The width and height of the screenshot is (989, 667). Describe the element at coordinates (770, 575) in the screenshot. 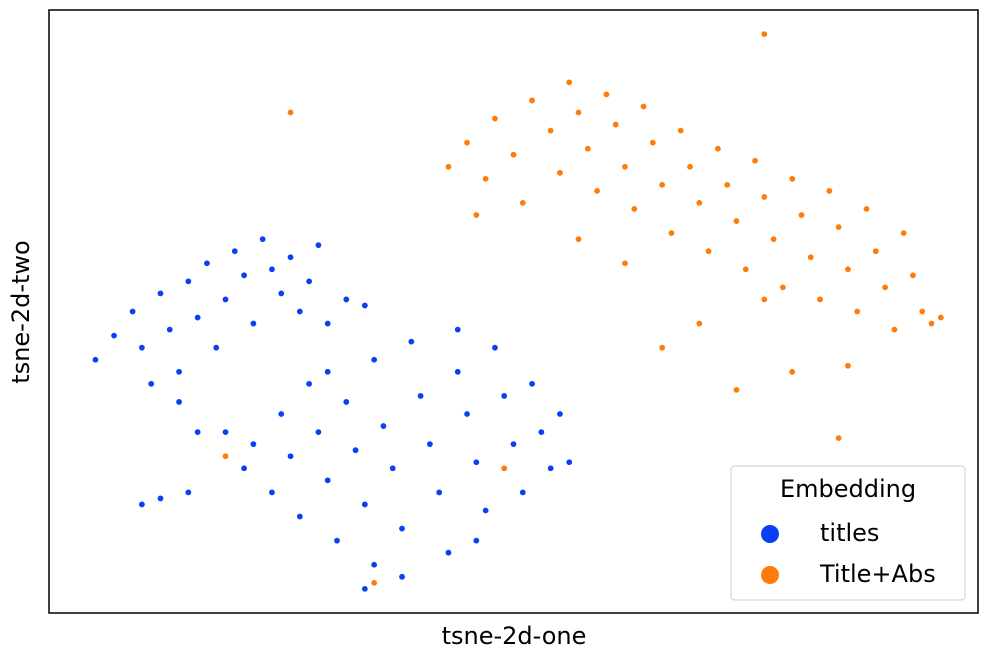

I see `legend-marker` at that location.